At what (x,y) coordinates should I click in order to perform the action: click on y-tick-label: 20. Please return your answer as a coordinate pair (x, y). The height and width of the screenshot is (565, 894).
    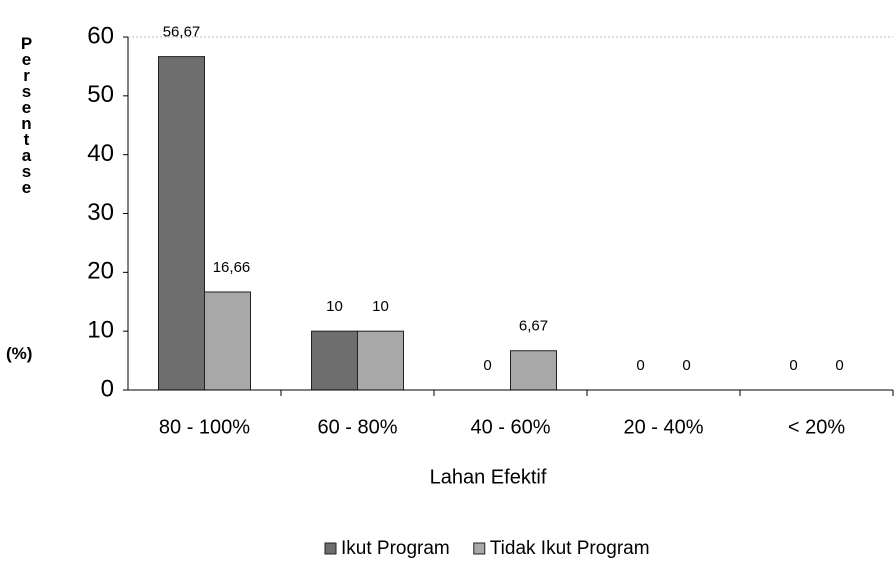
    Looking at the image, I should click on (100, 271).